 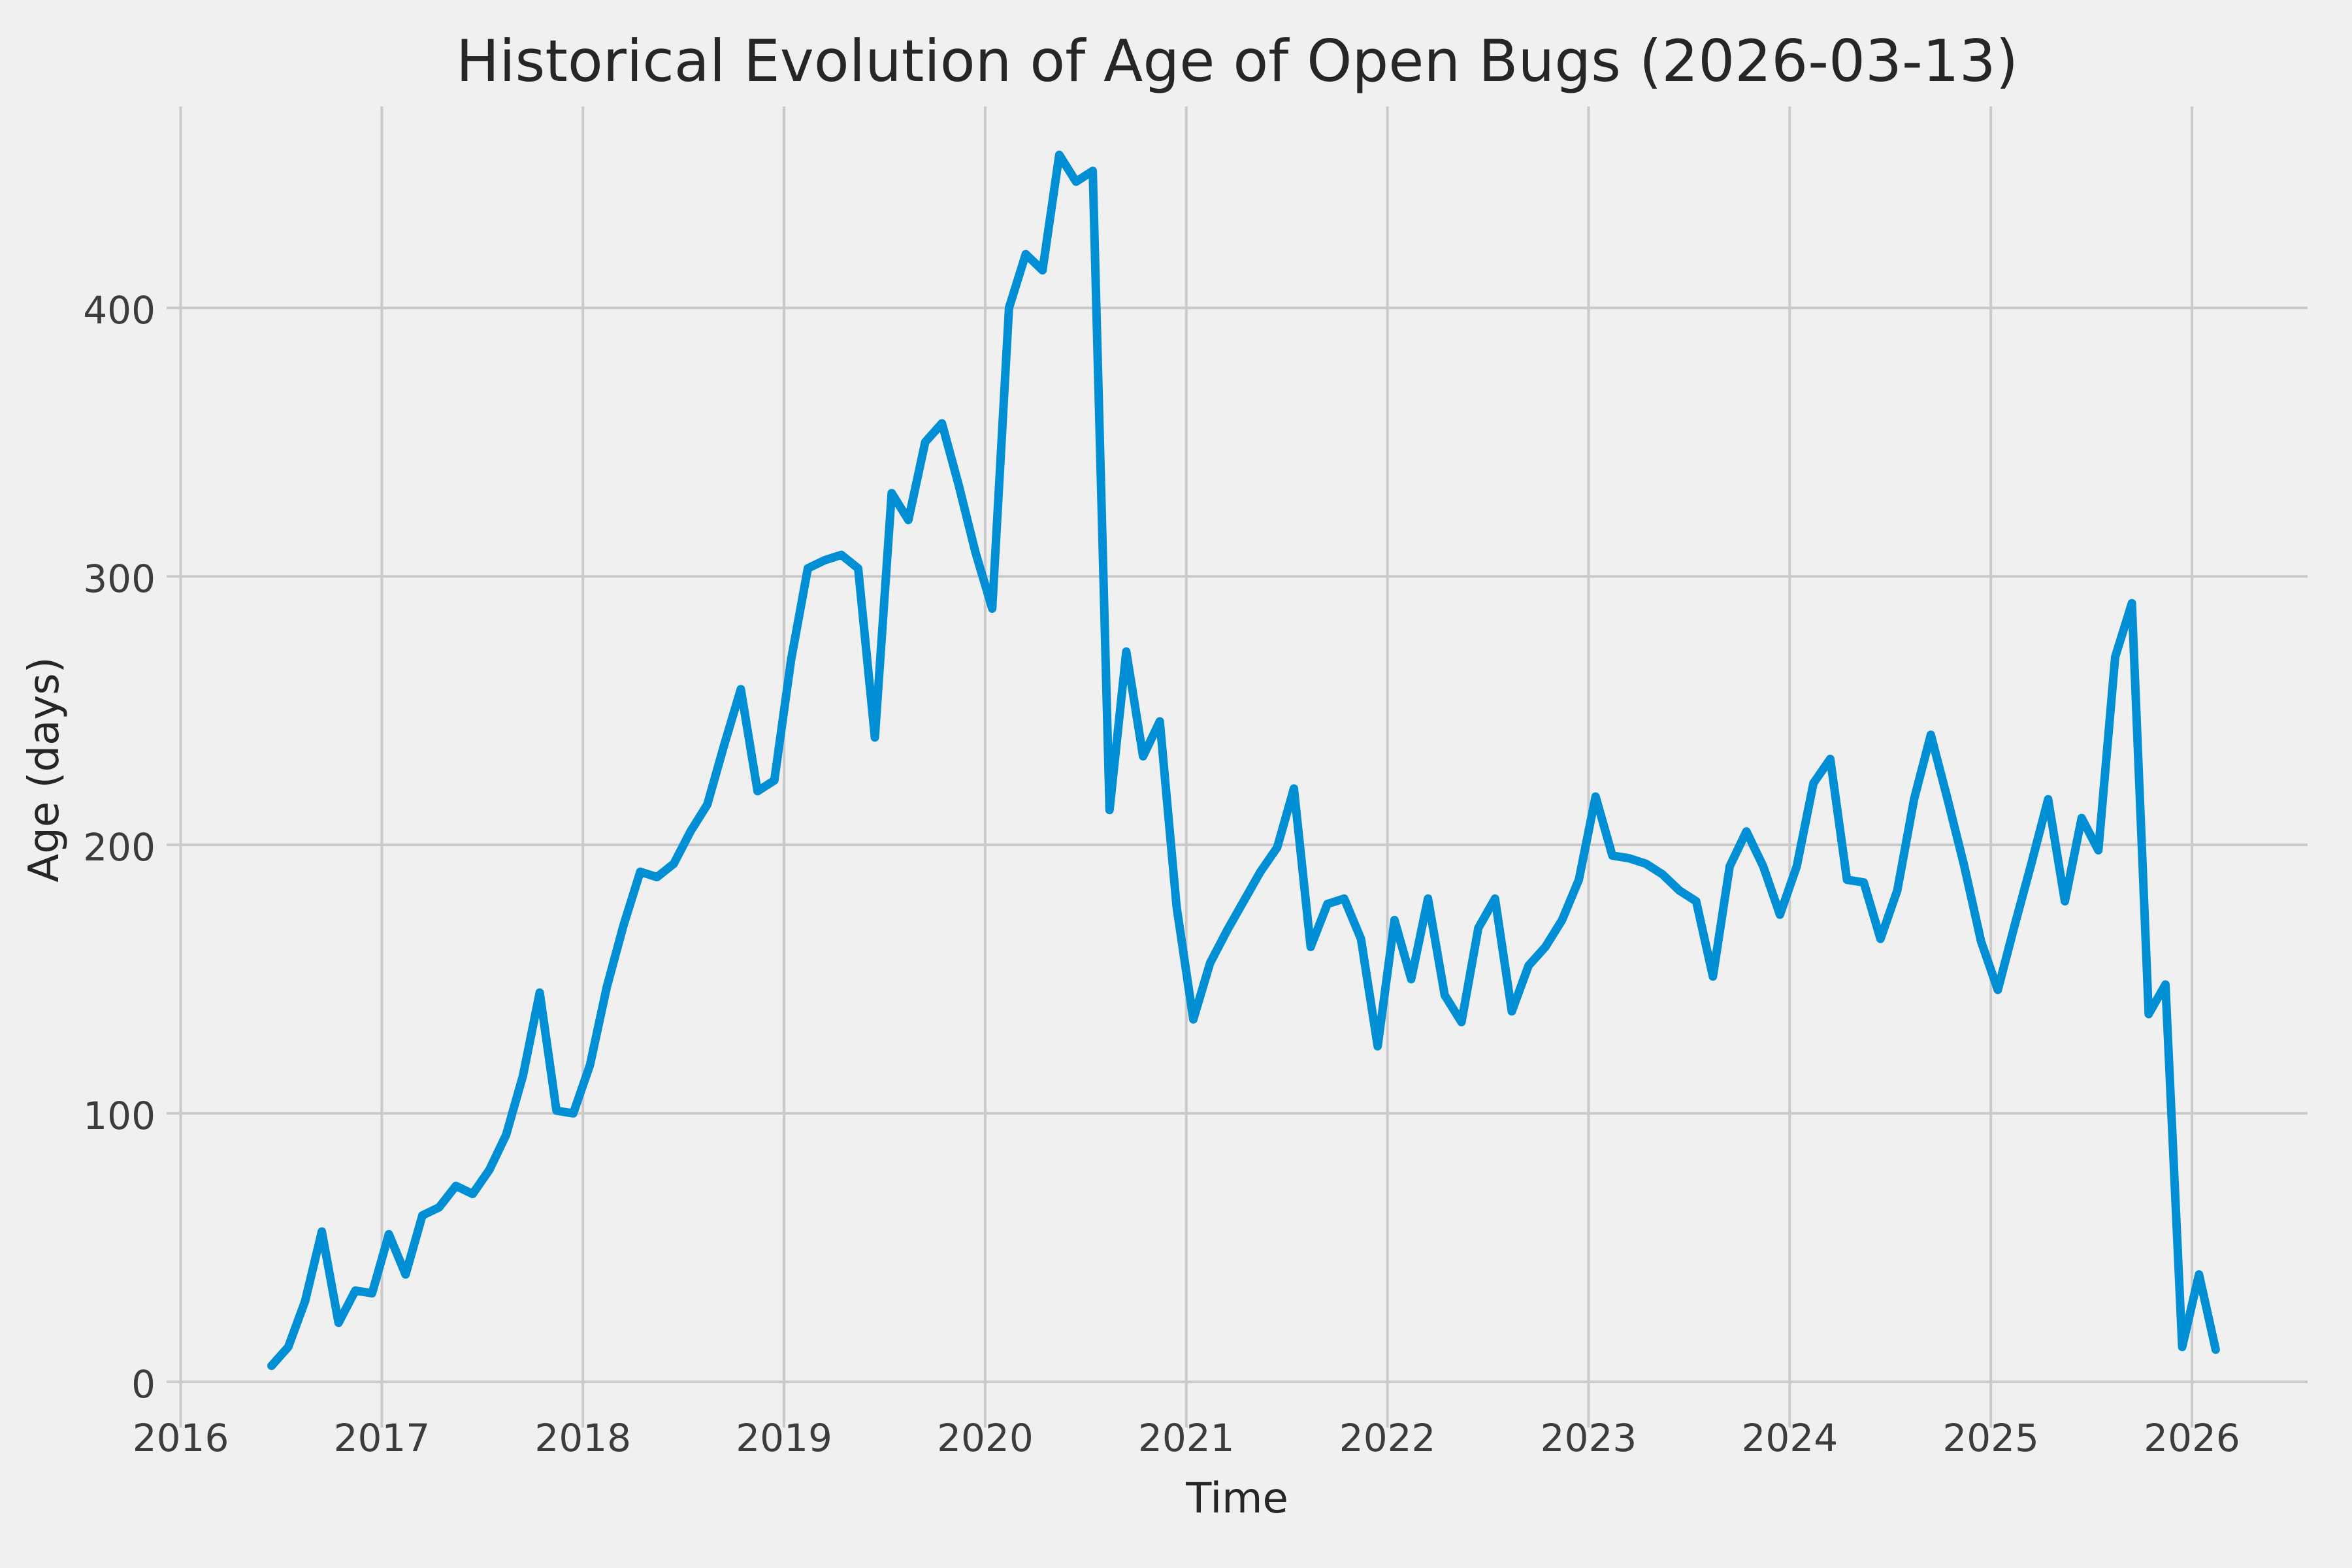 I want to click on y-tick-label-300: 300, so click(x=119, y=579).